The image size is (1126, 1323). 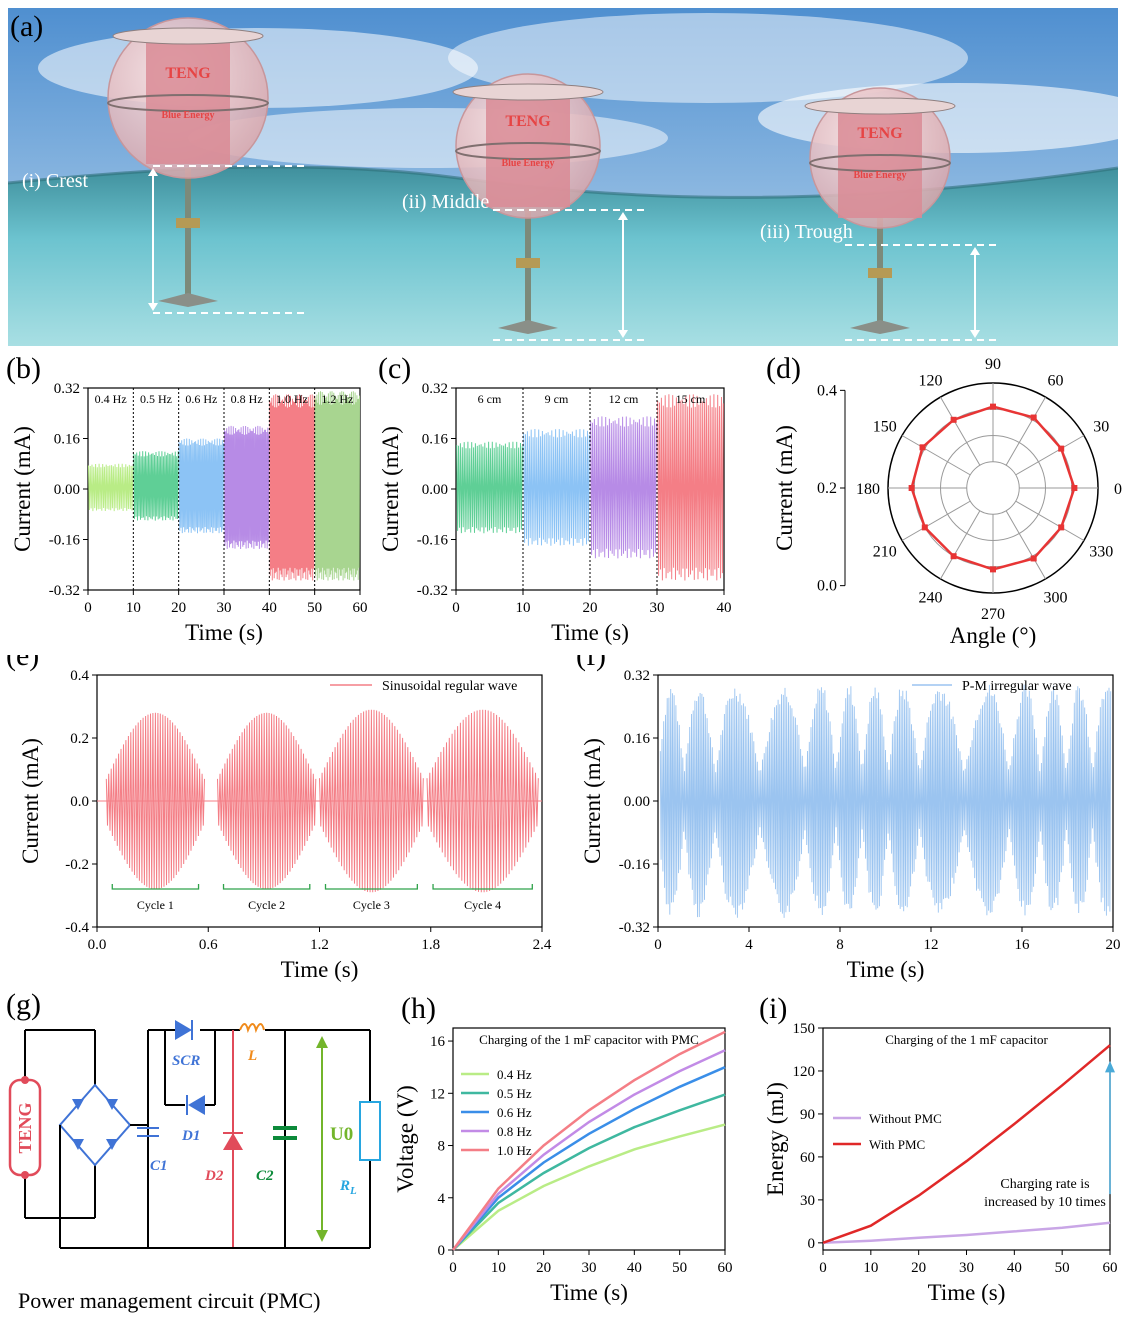 I want to click on angle-tick-label: 270, so click(x=993, y=614).